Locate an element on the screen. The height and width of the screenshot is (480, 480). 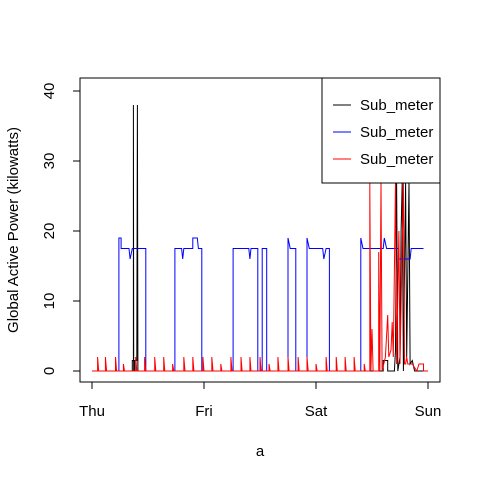
y-tick-label: 20 is located at coordinates (49, 231).